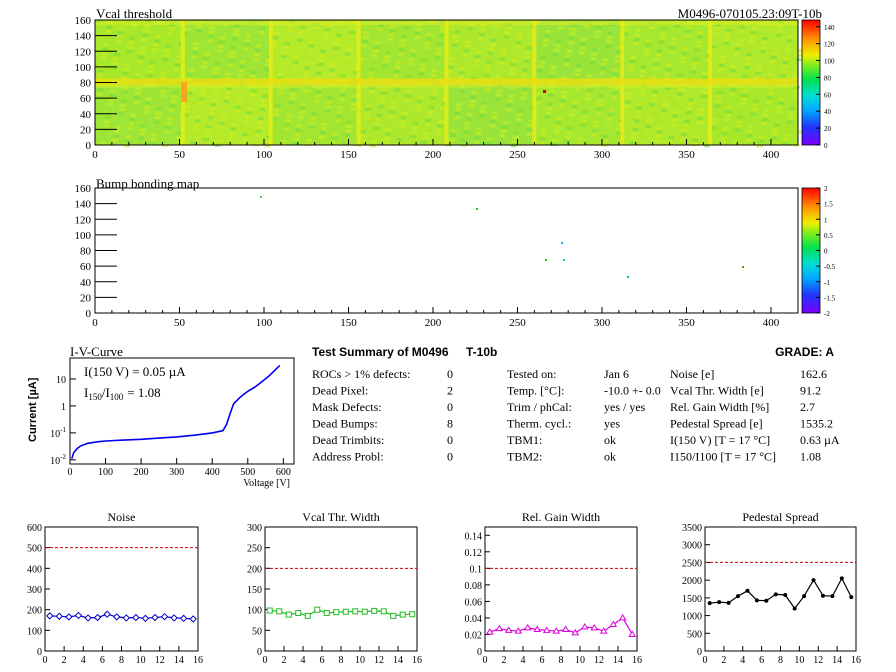 Image resolution: width=896 pixels, height=672 pixels. Describe the element at coordinates (83, 205) in the screenshot. I see `bump-ytick-label: 140` at that location.